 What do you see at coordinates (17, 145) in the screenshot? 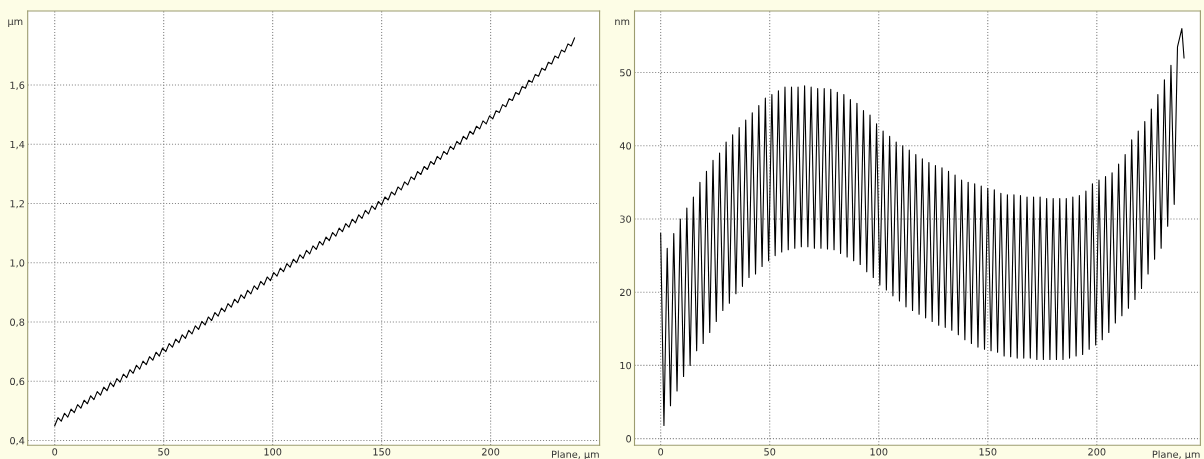
I see `y-tick-label: 1,4` at bounding box center [17, 145].